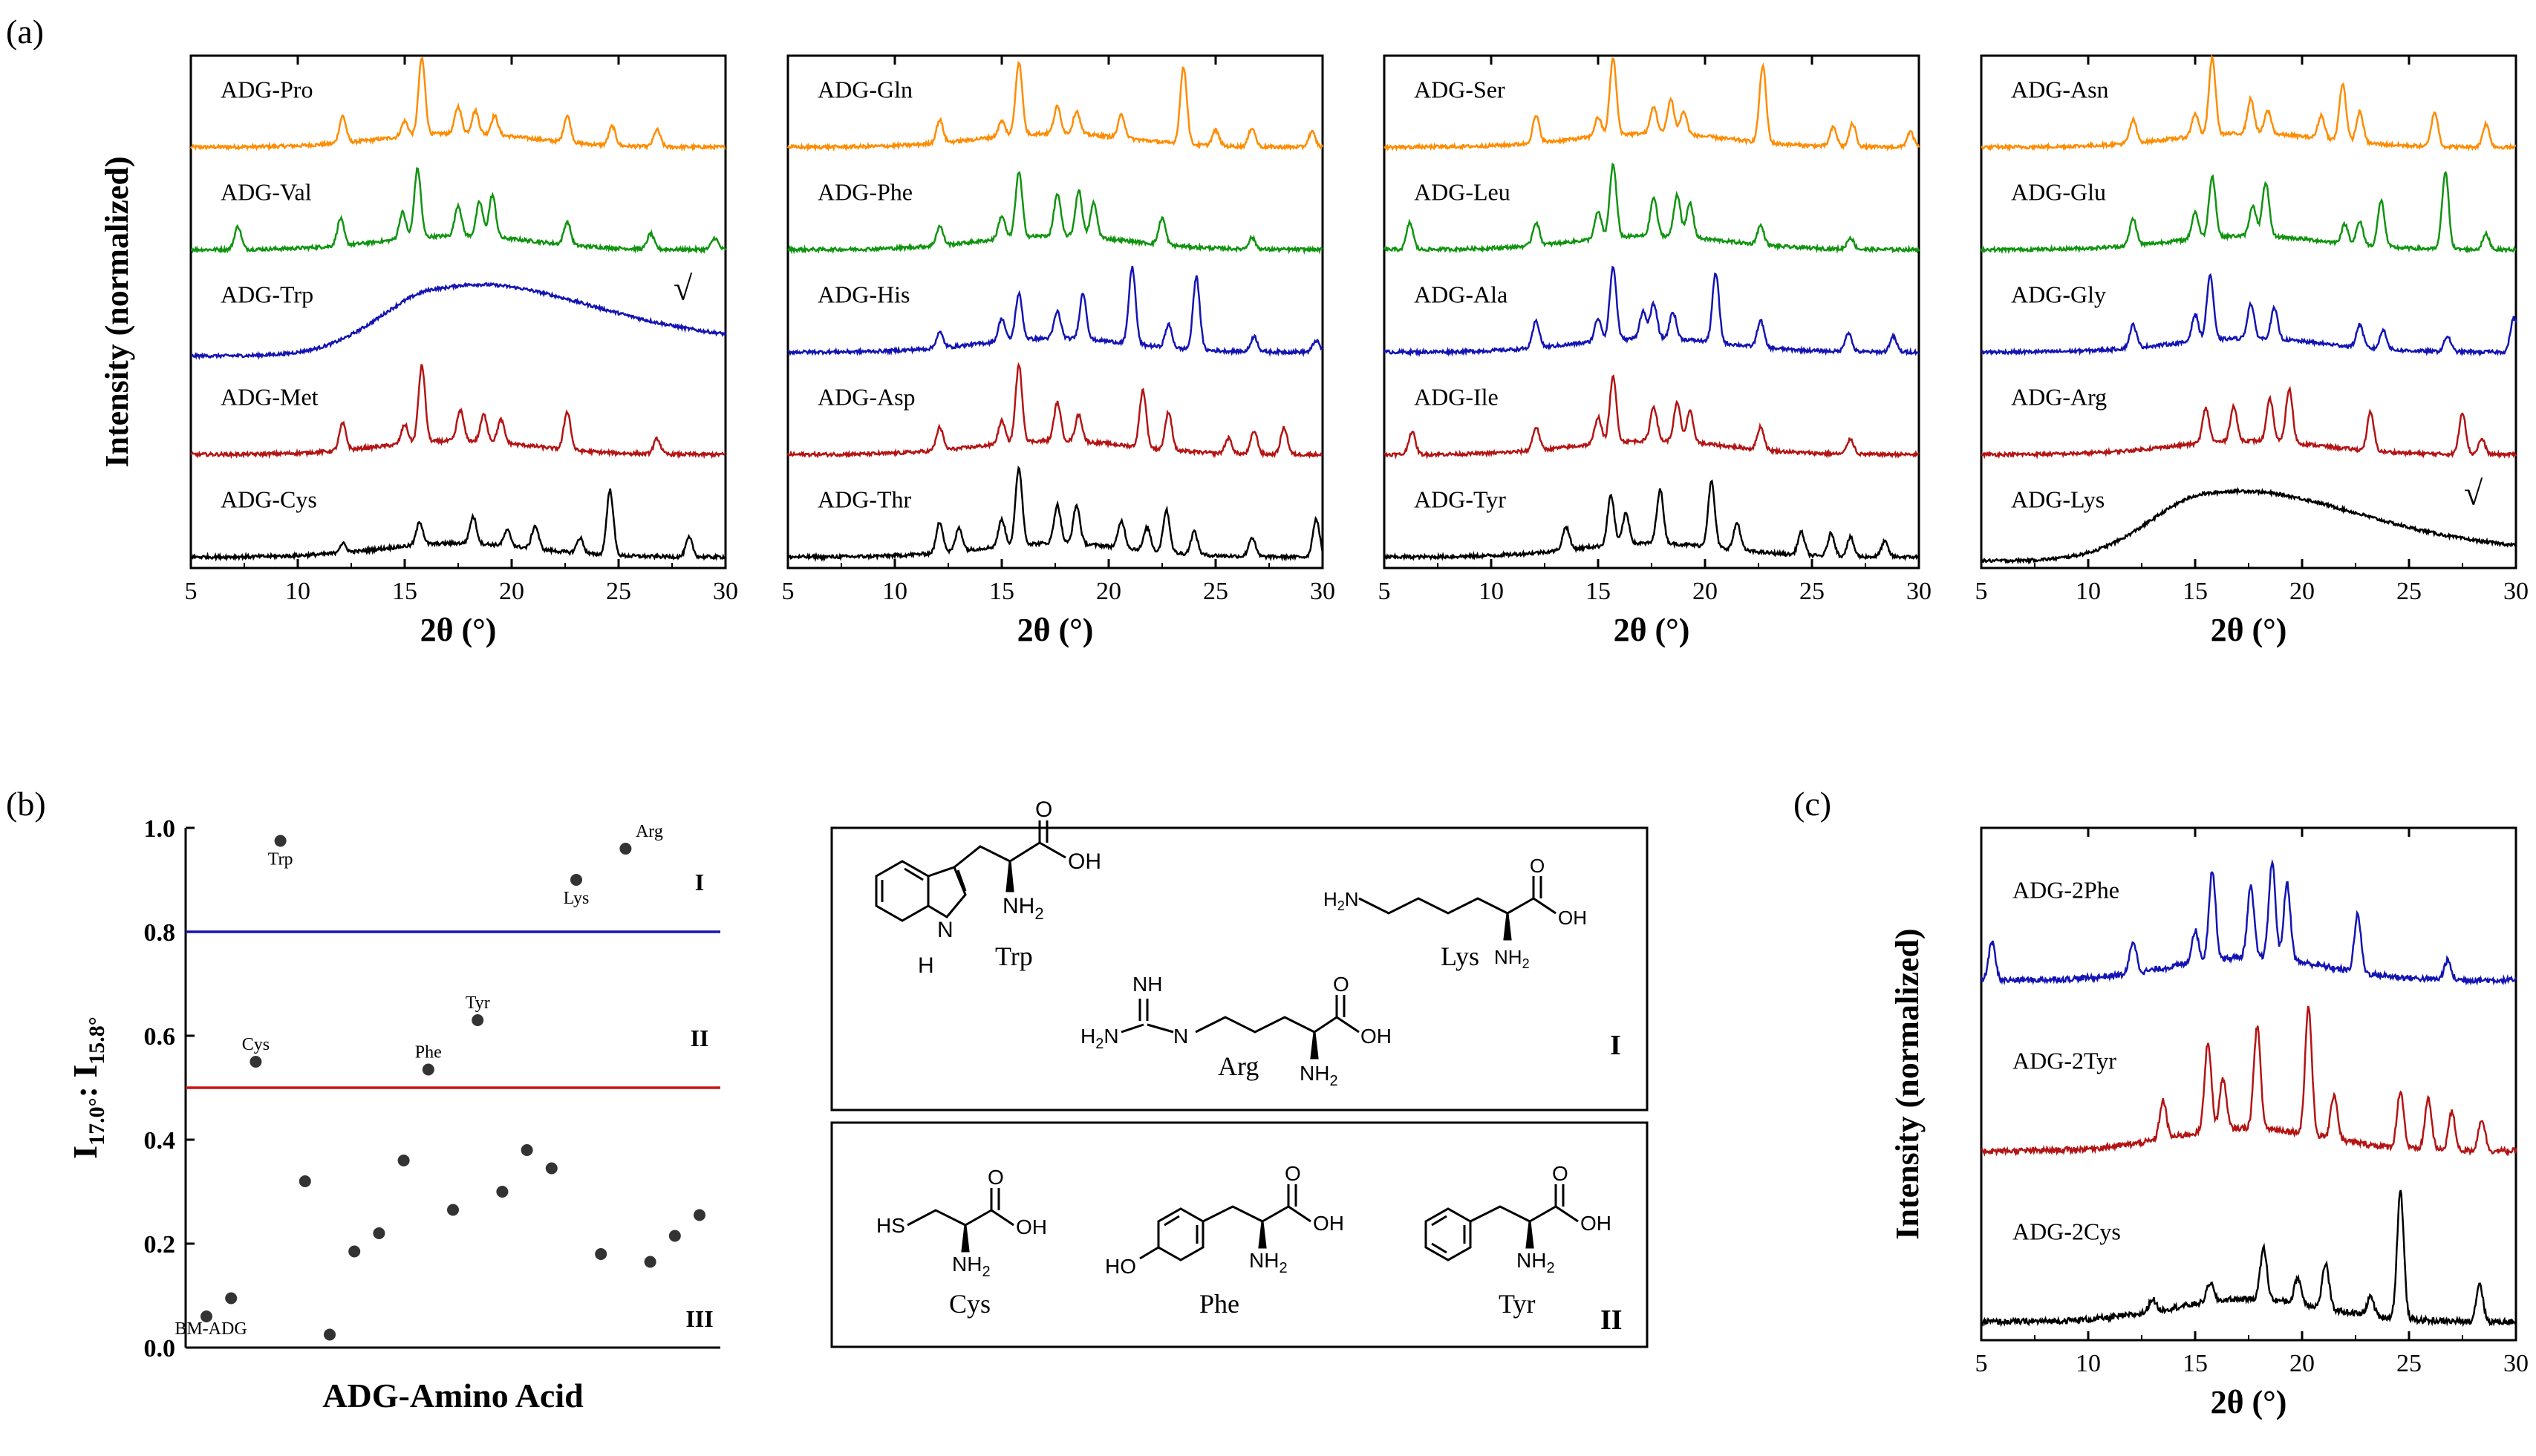 The image size is (2536, 1456). I want to click on series-label: ADG-Pro, so click(267, 90).